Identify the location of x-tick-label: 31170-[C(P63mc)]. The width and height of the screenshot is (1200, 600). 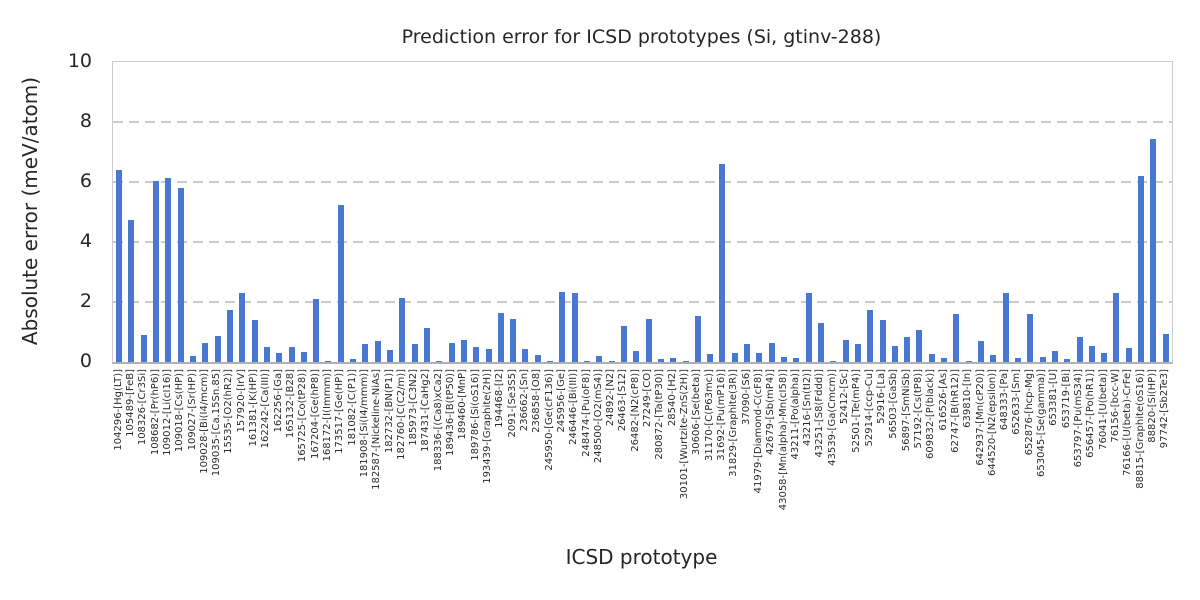
(709, 415).